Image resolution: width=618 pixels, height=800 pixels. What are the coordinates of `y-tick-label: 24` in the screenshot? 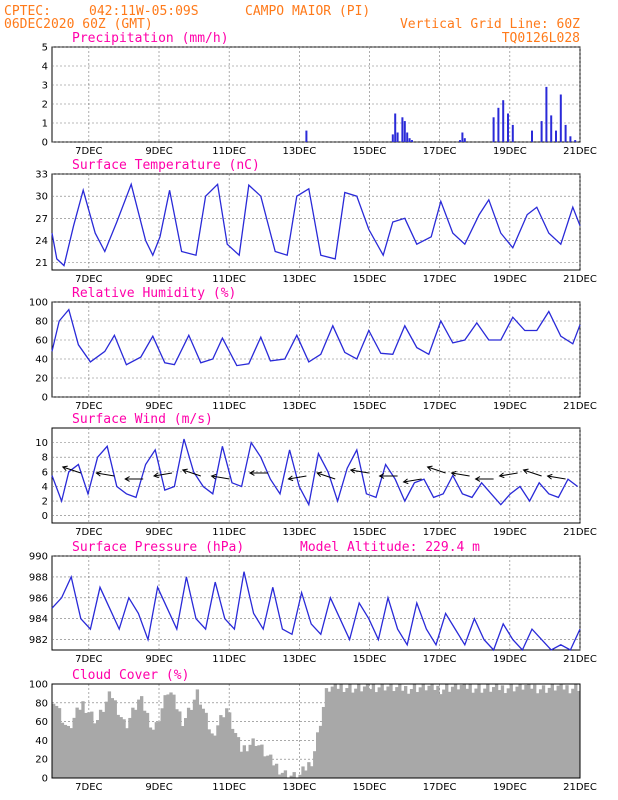 It's located at (41, 241).